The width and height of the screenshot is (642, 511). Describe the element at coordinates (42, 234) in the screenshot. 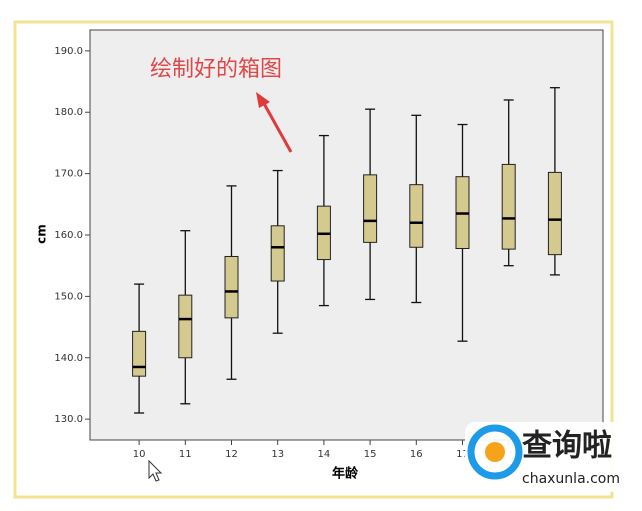

I see `y-axis-title: cm` at that location.